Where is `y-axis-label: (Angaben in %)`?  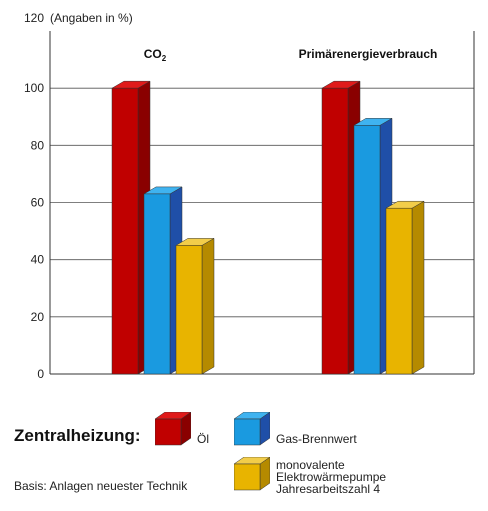
y-axis-label: (Angaben in %) is located at coordinates (91, 18).